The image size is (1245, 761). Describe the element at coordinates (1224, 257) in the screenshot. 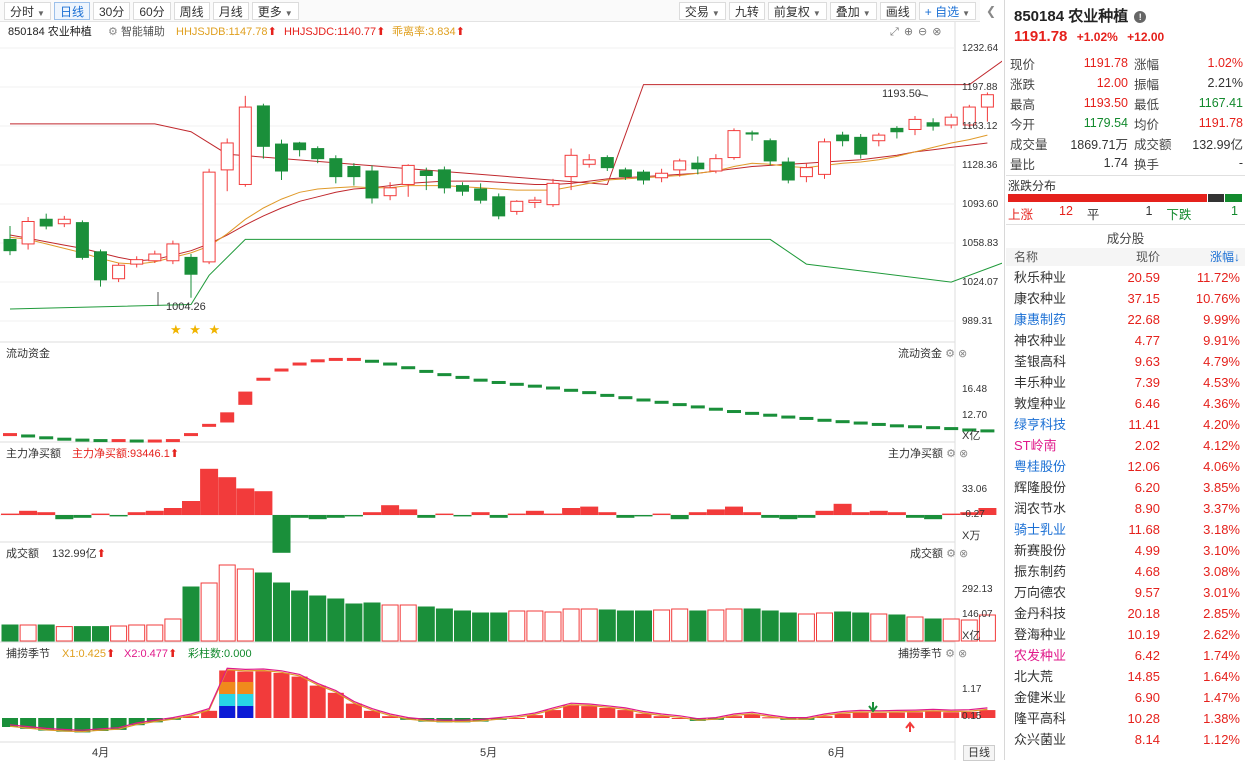

I see `col-pct-header: 涨幅↓` at that location.